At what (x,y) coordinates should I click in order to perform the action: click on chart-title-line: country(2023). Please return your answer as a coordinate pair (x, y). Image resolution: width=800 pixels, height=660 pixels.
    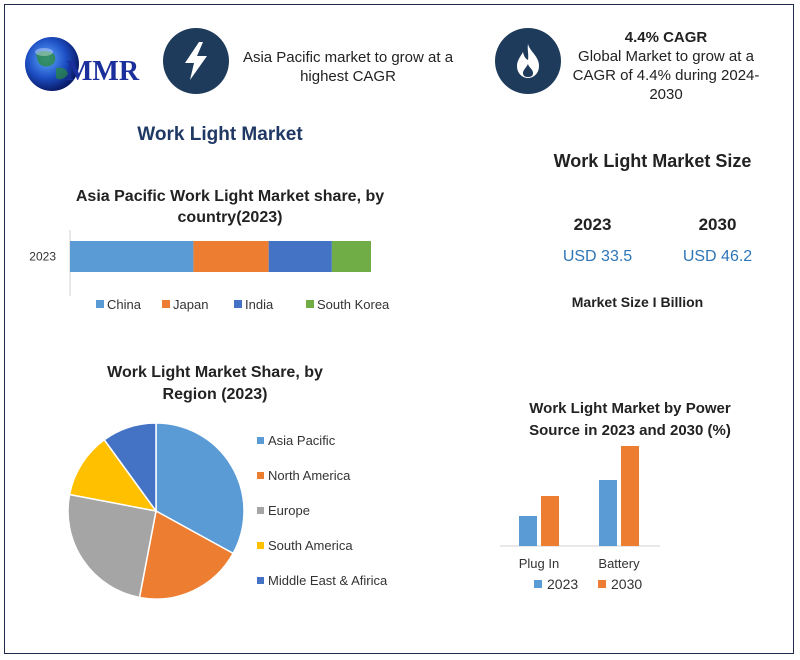
    Looking at the image, I should click on (230, 217).